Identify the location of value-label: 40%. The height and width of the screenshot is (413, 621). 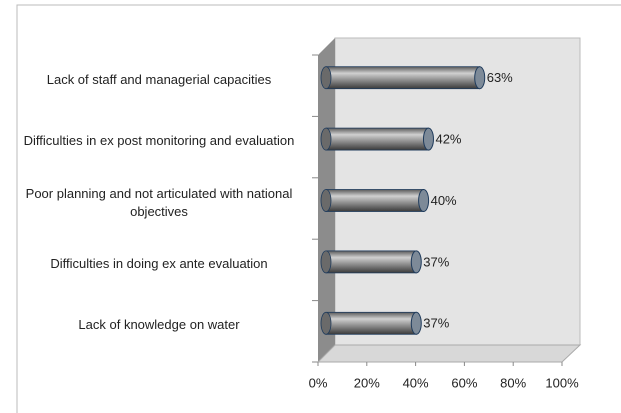
(444, 200).